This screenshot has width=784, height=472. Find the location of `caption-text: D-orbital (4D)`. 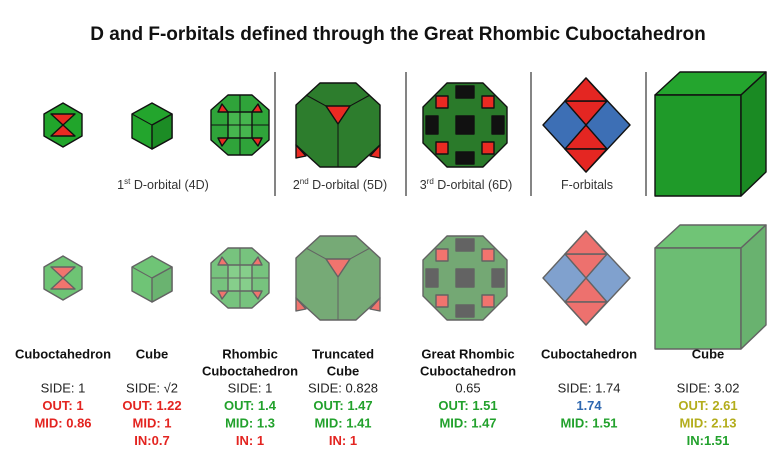

caption-text: D-orbital (4D) is located at coordinates (169, 185).